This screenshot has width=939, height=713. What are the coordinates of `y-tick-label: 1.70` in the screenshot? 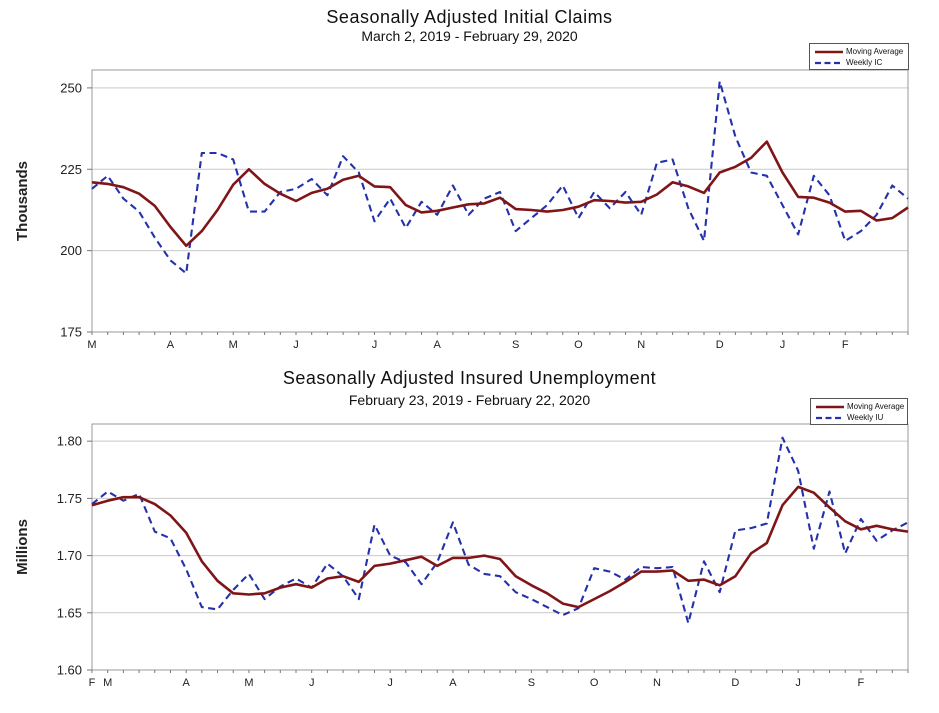 It's located at (69, 555).